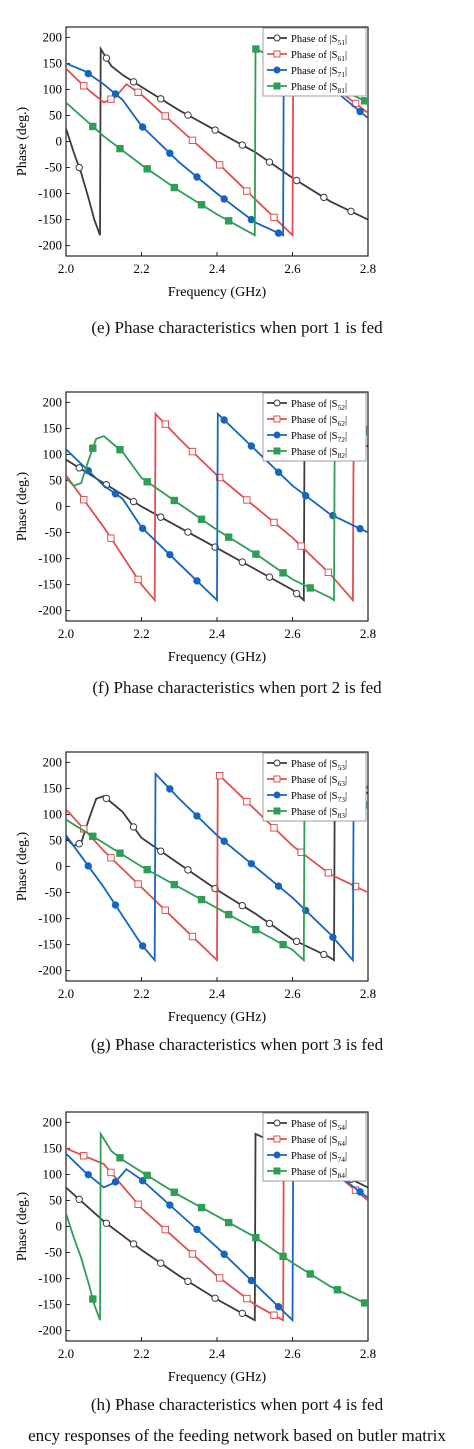 The height and width of the screenshot is (1449, 474). Describe the element at coordinates (319, 1125) in the screenshot. I see `legend-entry-54: Phase of |S54|` at that location.